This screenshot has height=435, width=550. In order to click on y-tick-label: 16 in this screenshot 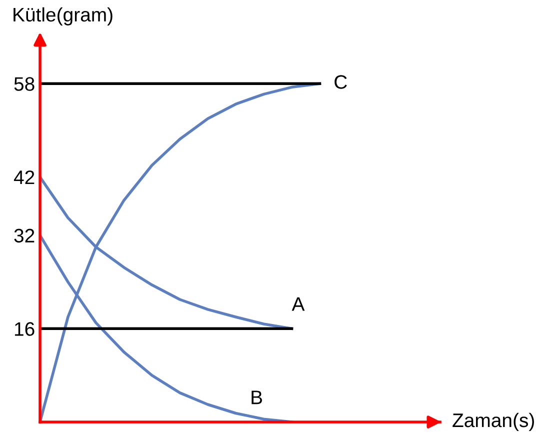, I will do `click(24, 329)`.